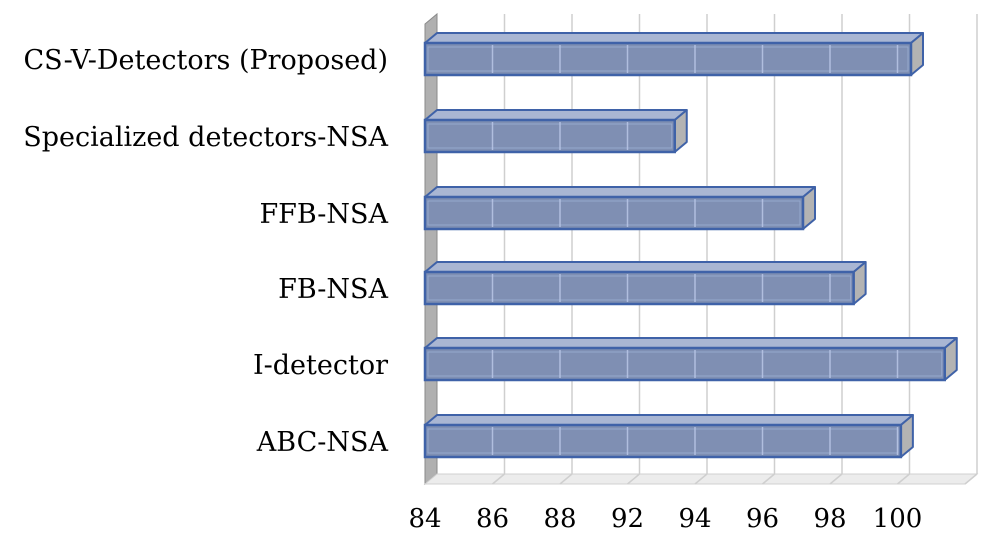 This screenshot has width=1000, height=536. I want to click on tick-label: 86, so click(492, 519).